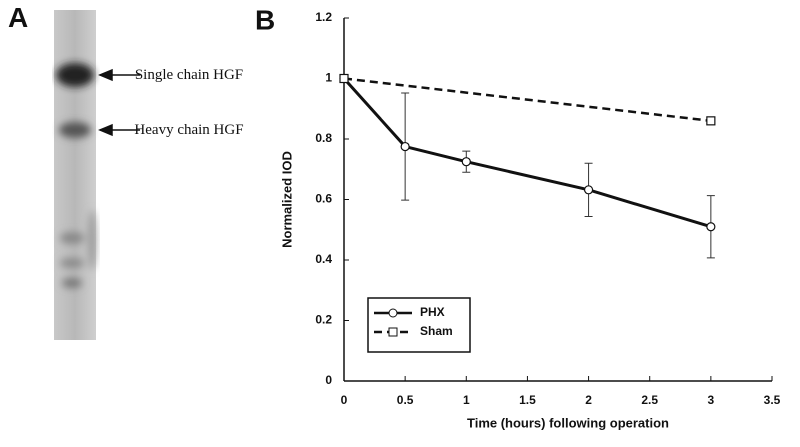 This screenshot has height=447, width=800. Describe the element at coordinates (649, 400) in the screenshot. I see `x-tick-label: 2.5` at that location.